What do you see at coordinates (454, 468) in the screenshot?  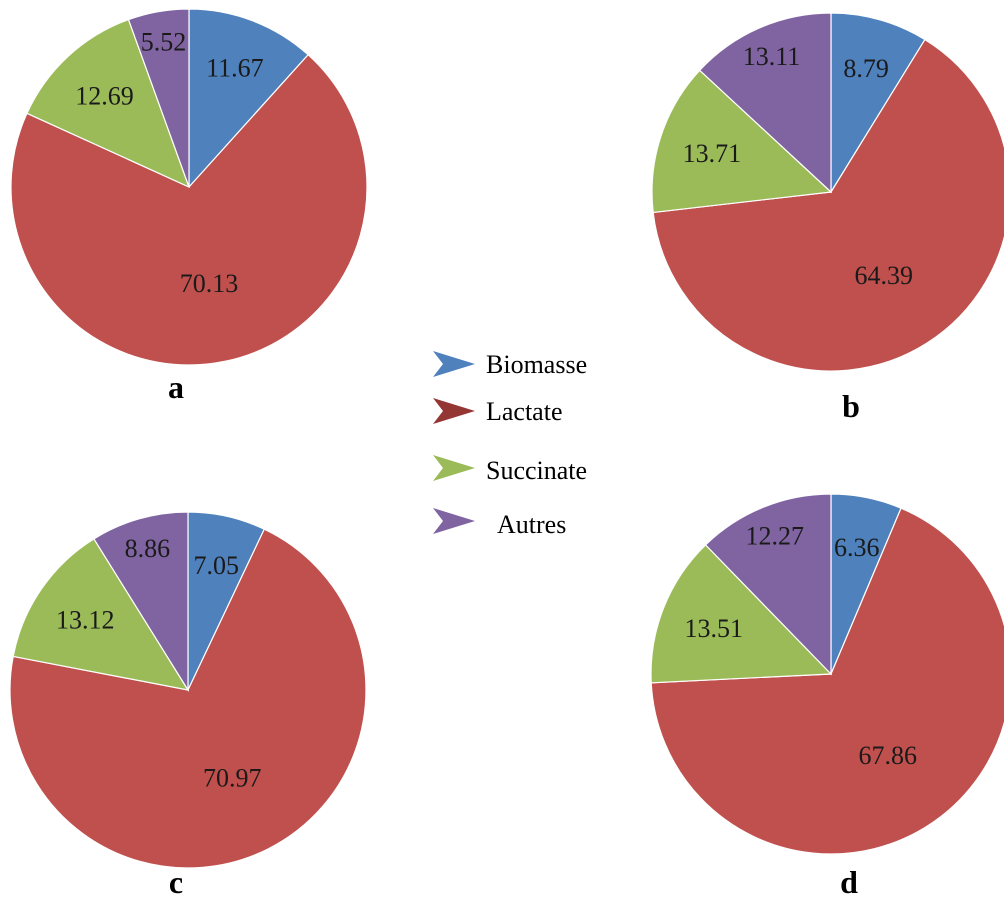 I see `legend-marker-succinate` at bounding box center [454, 468].